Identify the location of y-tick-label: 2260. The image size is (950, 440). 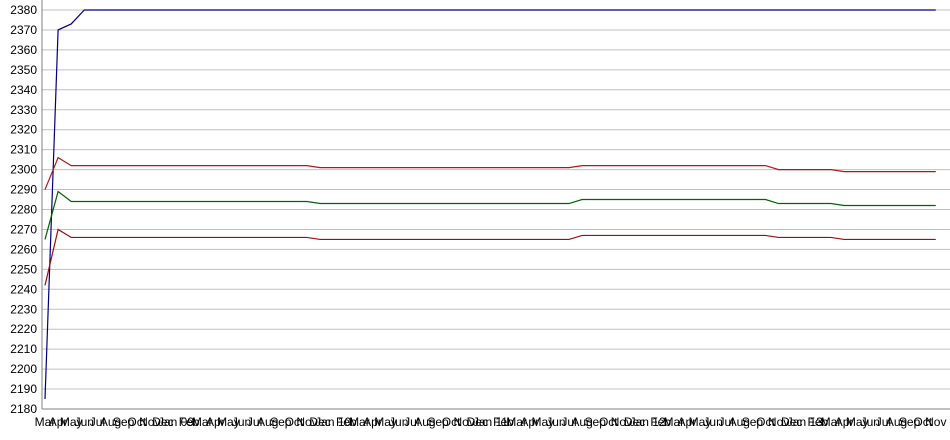
(23, 249).